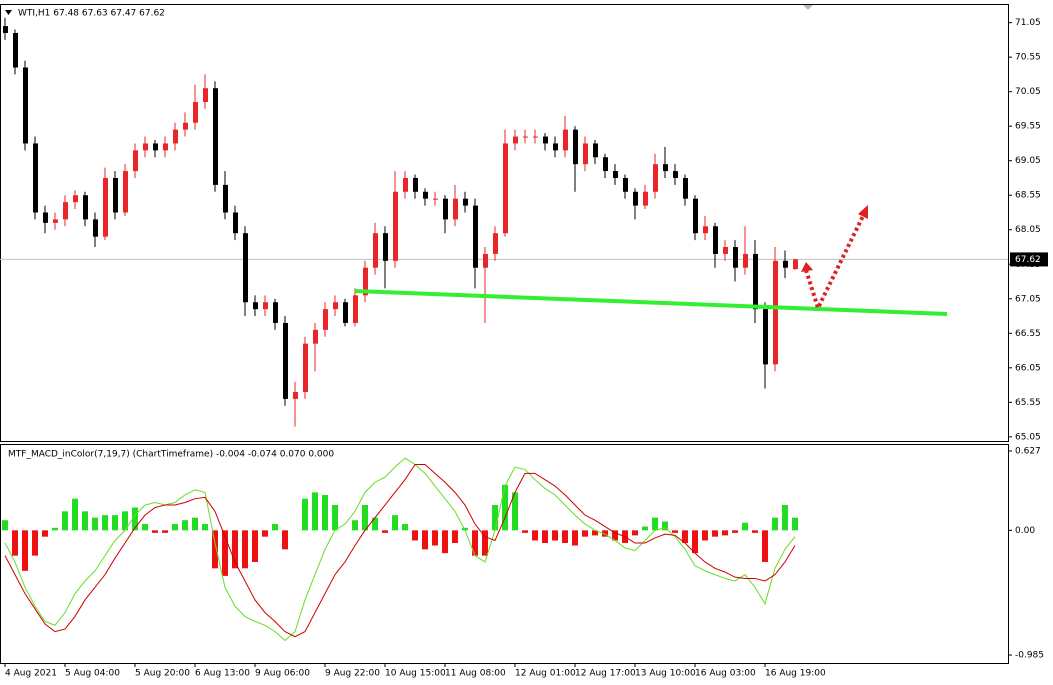  What do you see at coordinates (1028, 403) in the screenshot?
I see `y-tick-label: 65.55` at bounding box center [1028, 403].